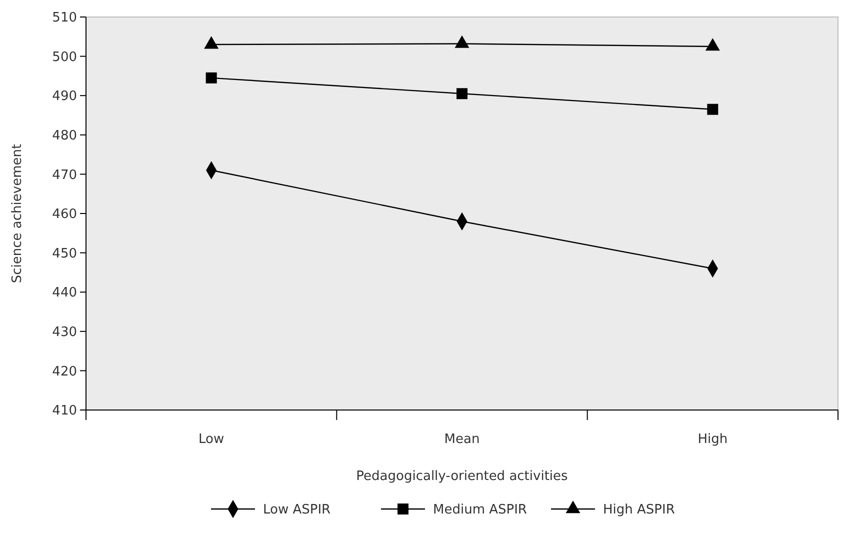 Image resolution: width=852 pixels, height=533 pixels. I want to click on x-axis-title: Pedagogically-oriented activities, so click(462, 476).